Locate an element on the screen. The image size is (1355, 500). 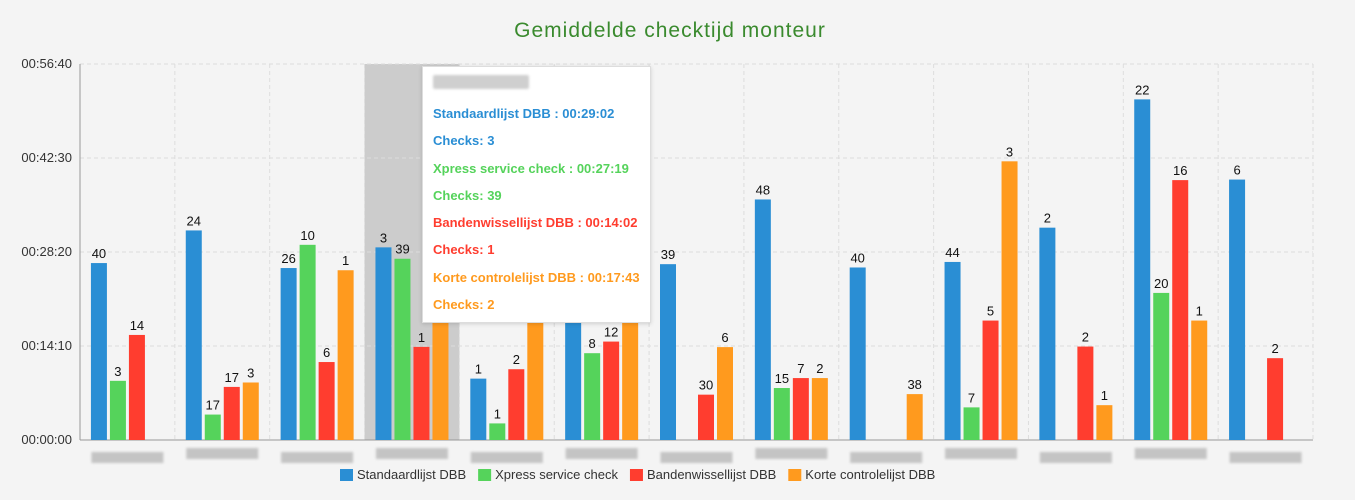
data-label-2-9: 5 is located at coordinates (990, 311).